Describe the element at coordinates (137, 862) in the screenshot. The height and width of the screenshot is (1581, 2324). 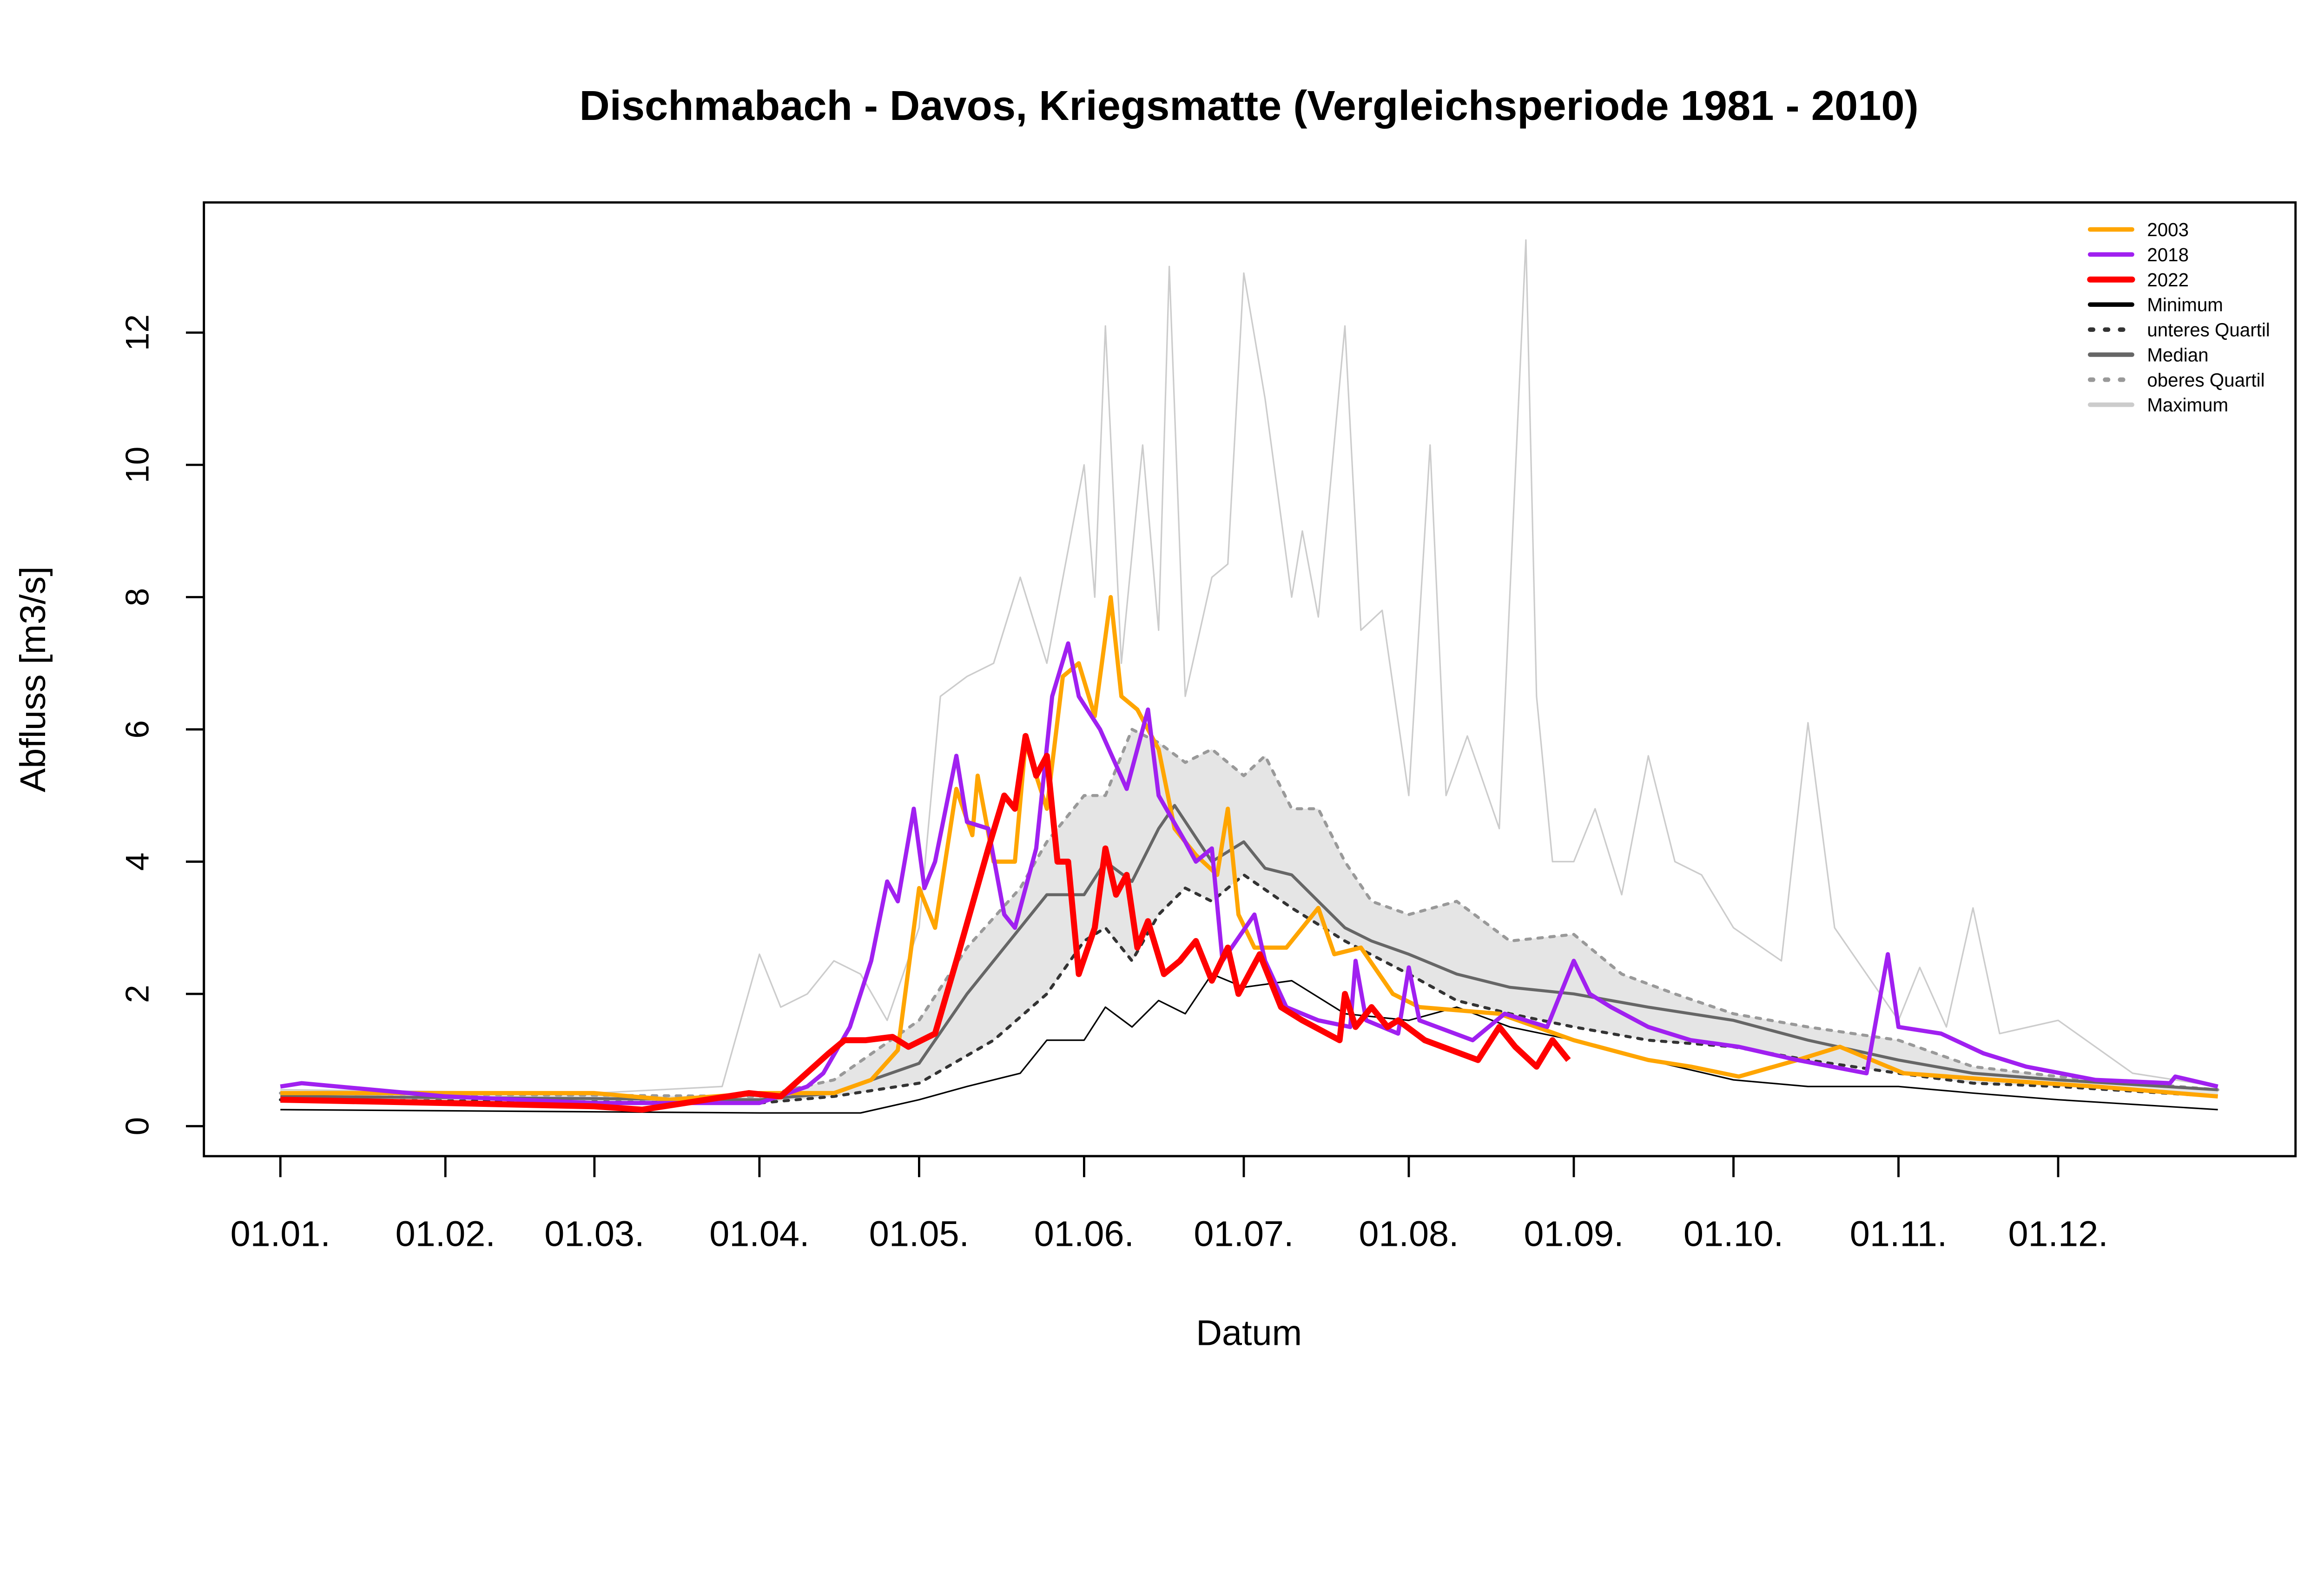
I see `y-tick-label: 4` at that location.